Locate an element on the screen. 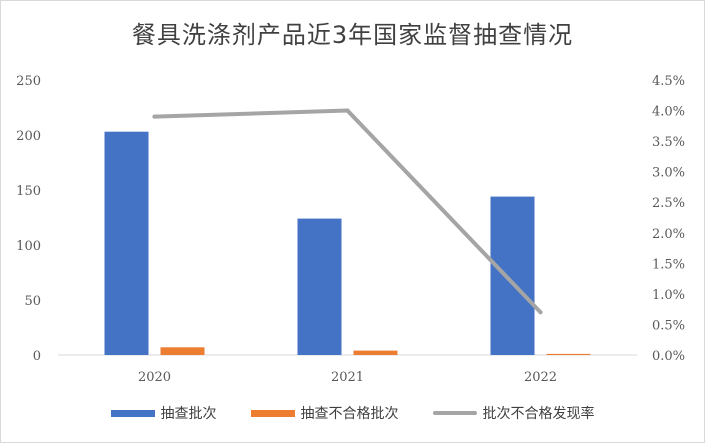 The width and height of the screenshot is (705, 443). y-right-tick-label: 2.5% is located at coordinates (668, 203).